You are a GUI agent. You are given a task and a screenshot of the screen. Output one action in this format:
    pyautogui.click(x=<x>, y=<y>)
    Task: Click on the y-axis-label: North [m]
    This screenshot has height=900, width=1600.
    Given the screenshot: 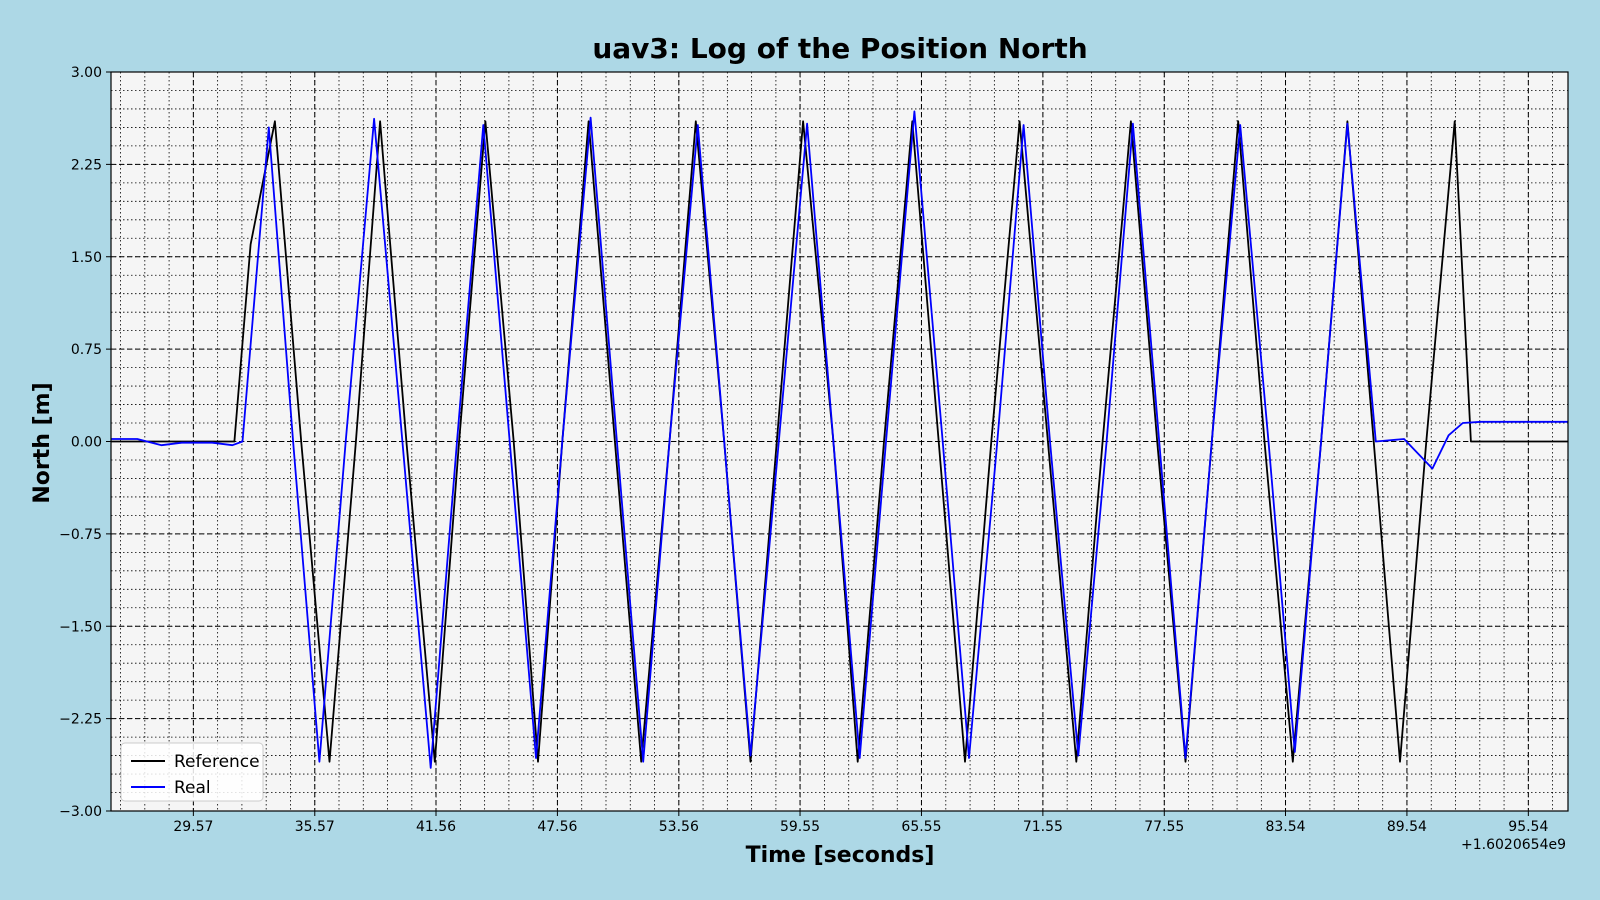 What is the action you would take?
    pyautogui.click(x=42, y=442)
    